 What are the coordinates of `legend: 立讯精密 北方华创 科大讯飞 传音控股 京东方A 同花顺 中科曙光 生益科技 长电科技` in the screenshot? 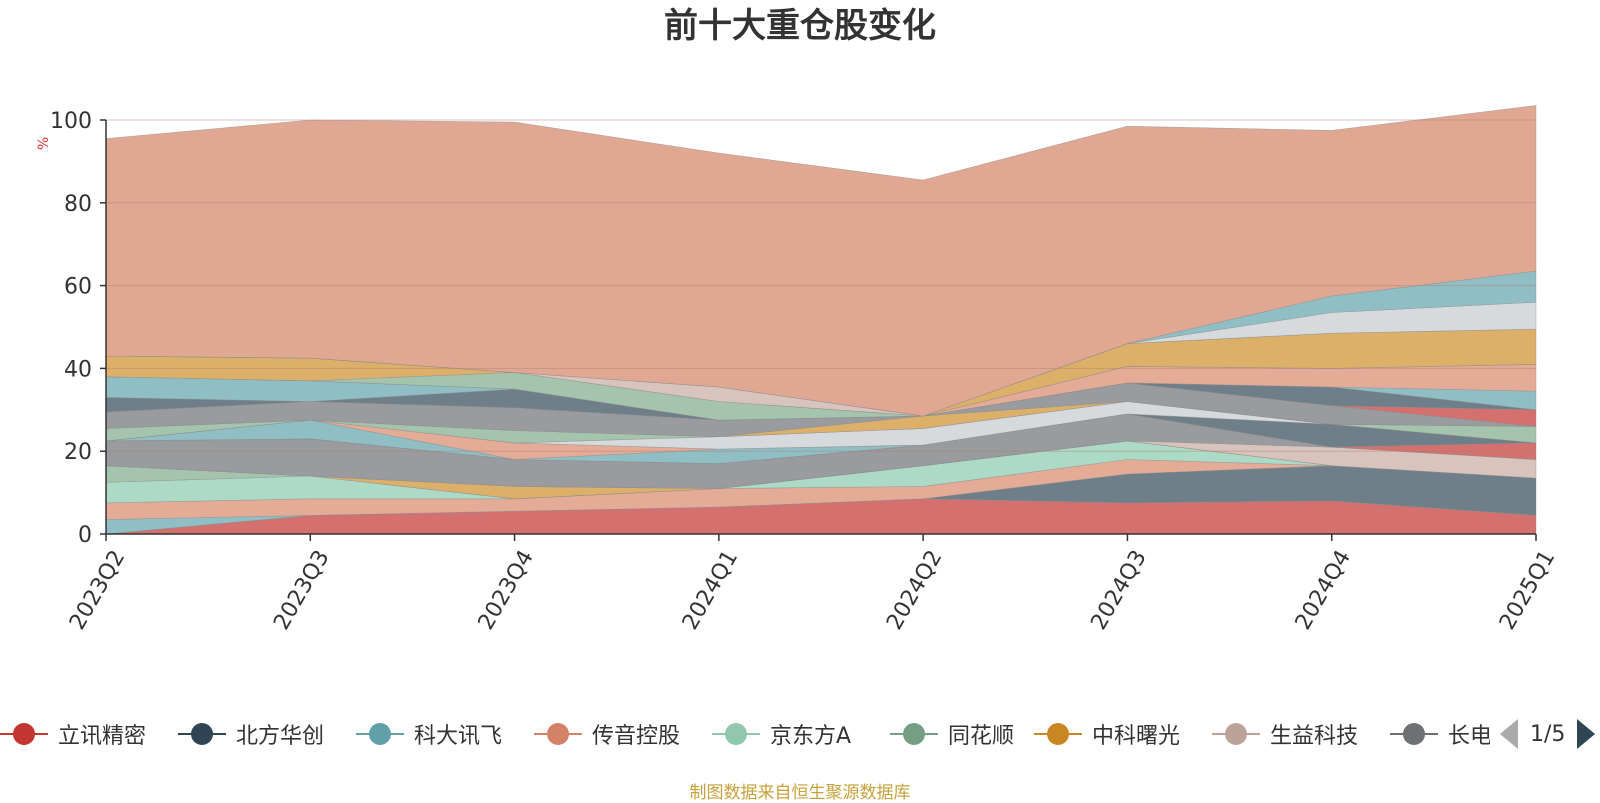 It's located at (745, 734).